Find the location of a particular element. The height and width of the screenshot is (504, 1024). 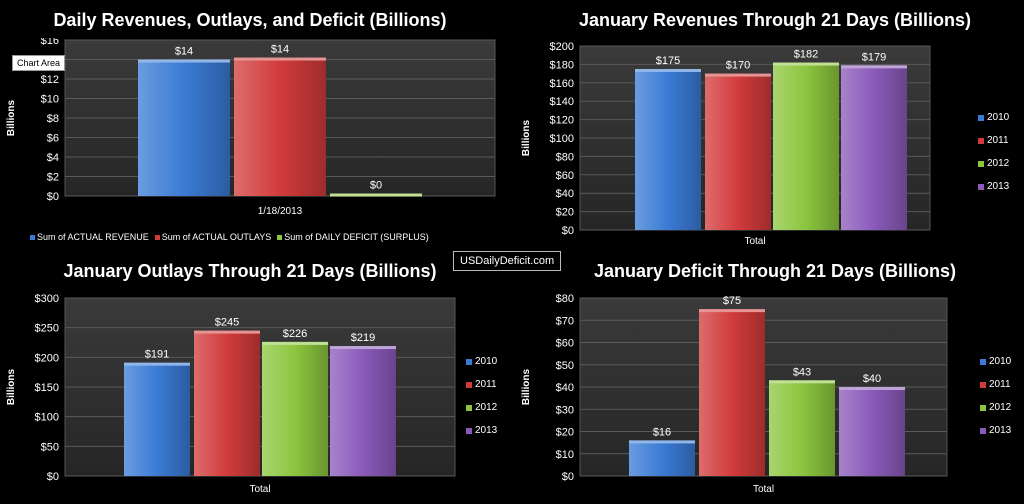

y-tick-label: $140 is located at coordinates (562, 102).